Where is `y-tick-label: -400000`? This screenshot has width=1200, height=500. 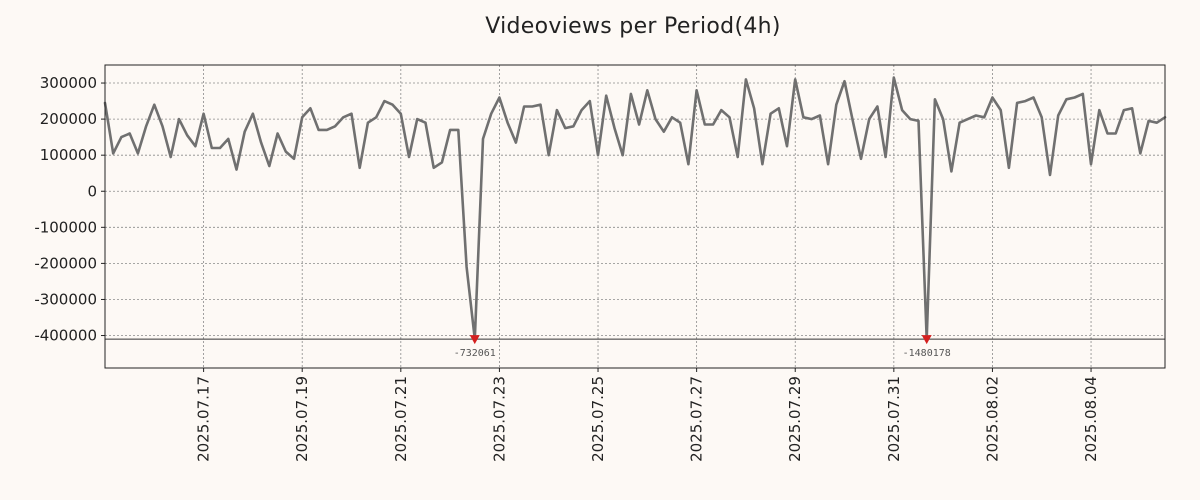
y-tick-label: -400000 is located at coordinates (65, 336).